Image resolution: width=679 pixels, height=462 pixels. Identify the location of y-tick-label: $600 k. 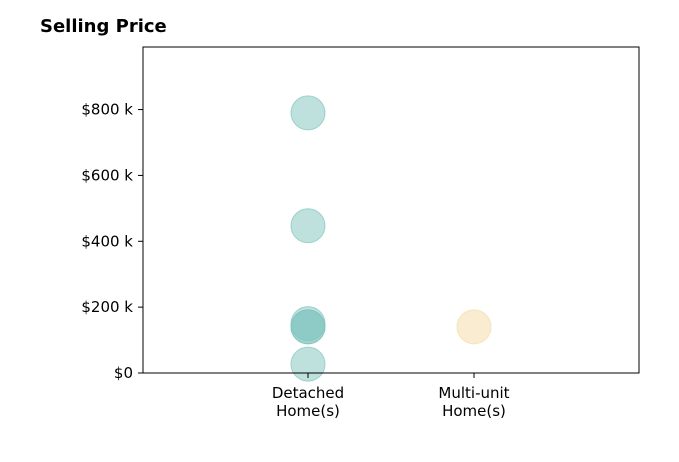
(107, 175).